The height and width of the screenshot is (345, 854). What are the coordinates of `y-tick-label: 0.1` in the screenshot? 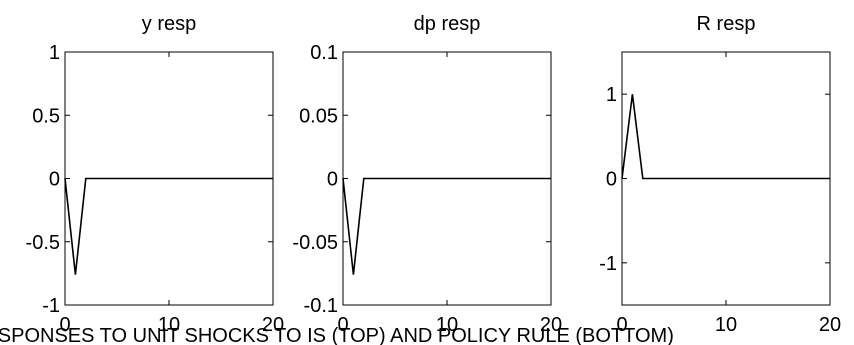 It's located at (324, 53).